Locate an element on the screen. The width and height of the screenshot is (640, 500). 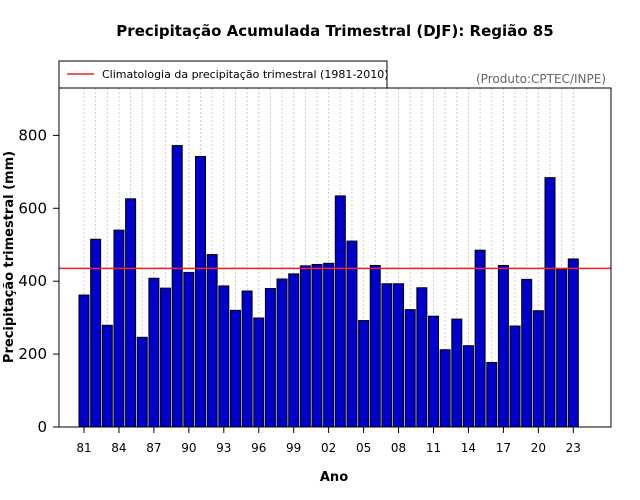
x-tick-label: 96 is located at coordinates (258, 448).